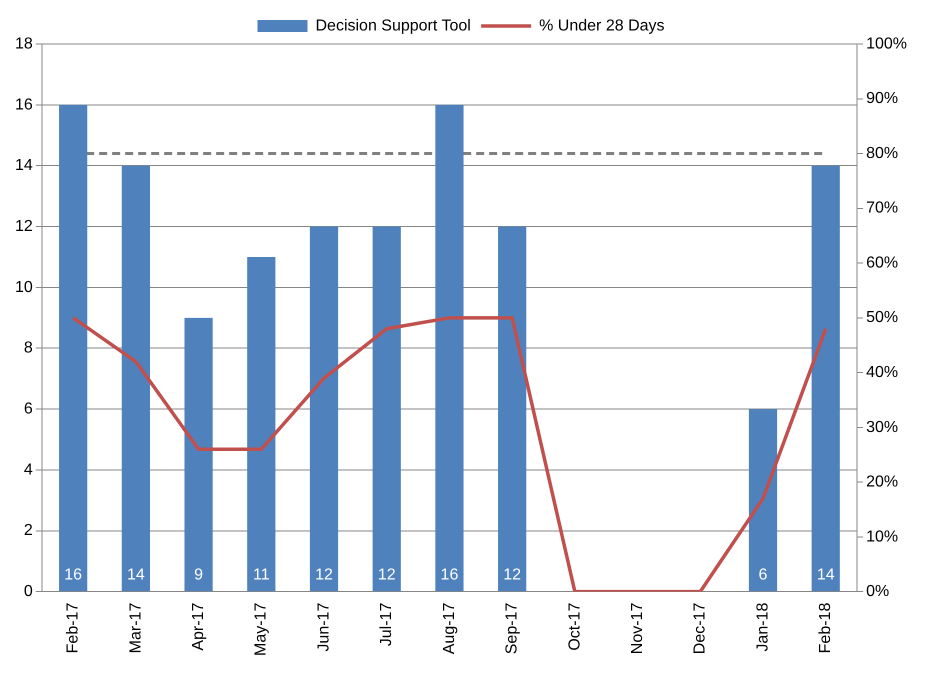 This screenshot has height=675, width=928. What do you see at coordinates (512, 628) in the screenshot?
I see `x-tick-label: Sep-17` at bounding box center [512, 628].